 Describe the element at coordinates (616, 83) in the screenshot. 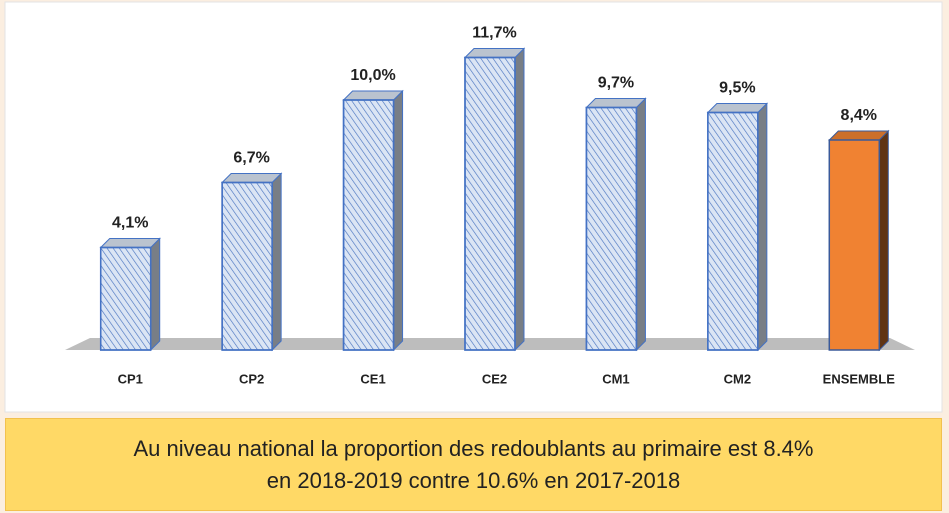

I see `data-label: 9,7%` at that location.